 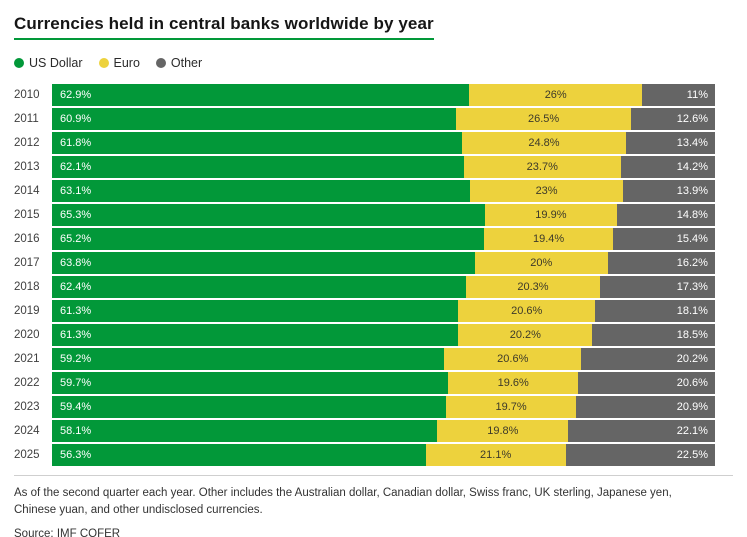 I want to click on bar-row-2020: 2020 61.3% 20.2% 18.5%, so click(x=364, y=335).